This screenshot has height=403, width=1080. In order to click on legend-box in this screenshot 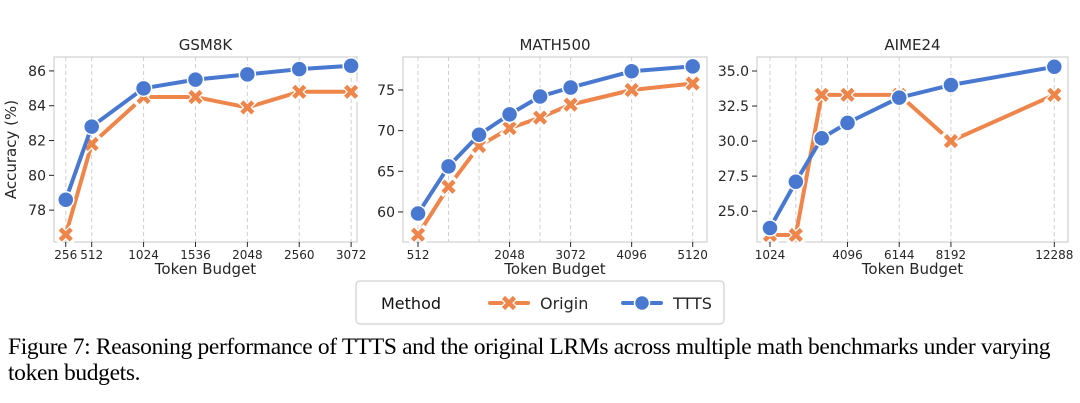, I will do `click(540, 302)`.